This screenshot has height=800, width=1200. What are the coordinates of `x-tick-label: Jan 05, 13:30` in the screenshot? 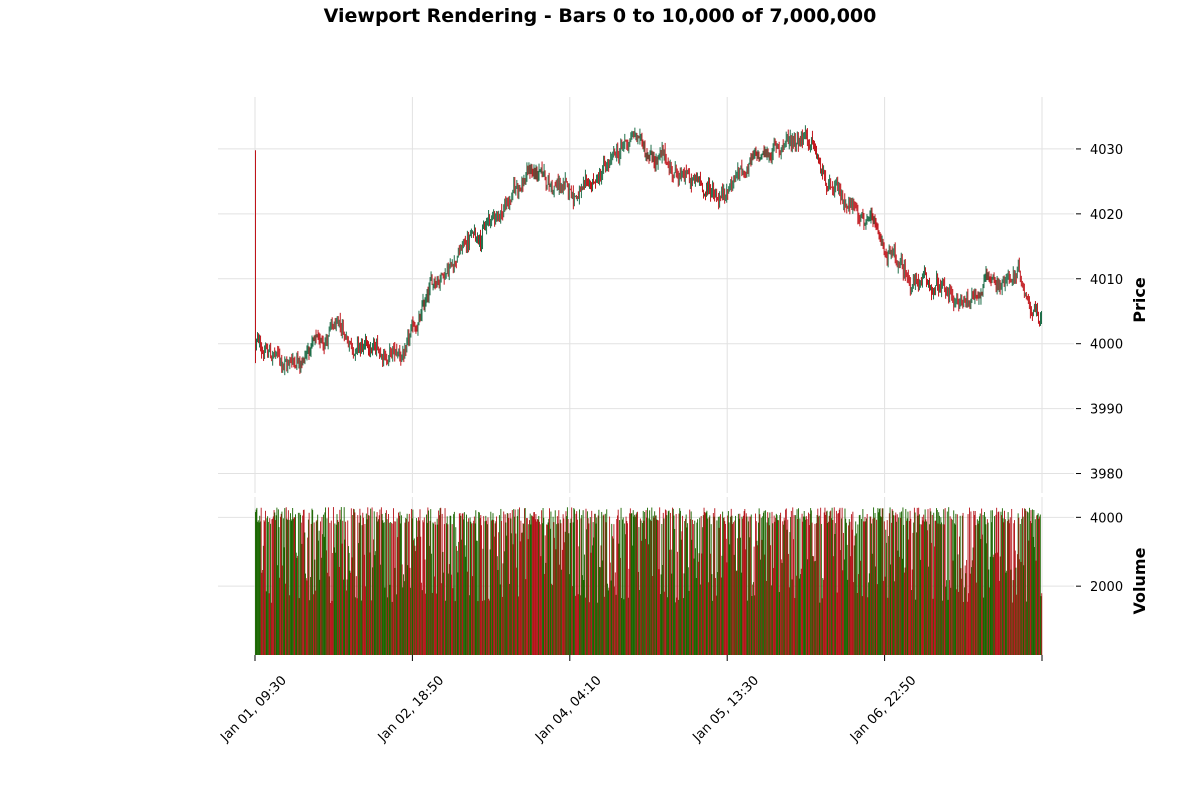 It's located at (726, 709).